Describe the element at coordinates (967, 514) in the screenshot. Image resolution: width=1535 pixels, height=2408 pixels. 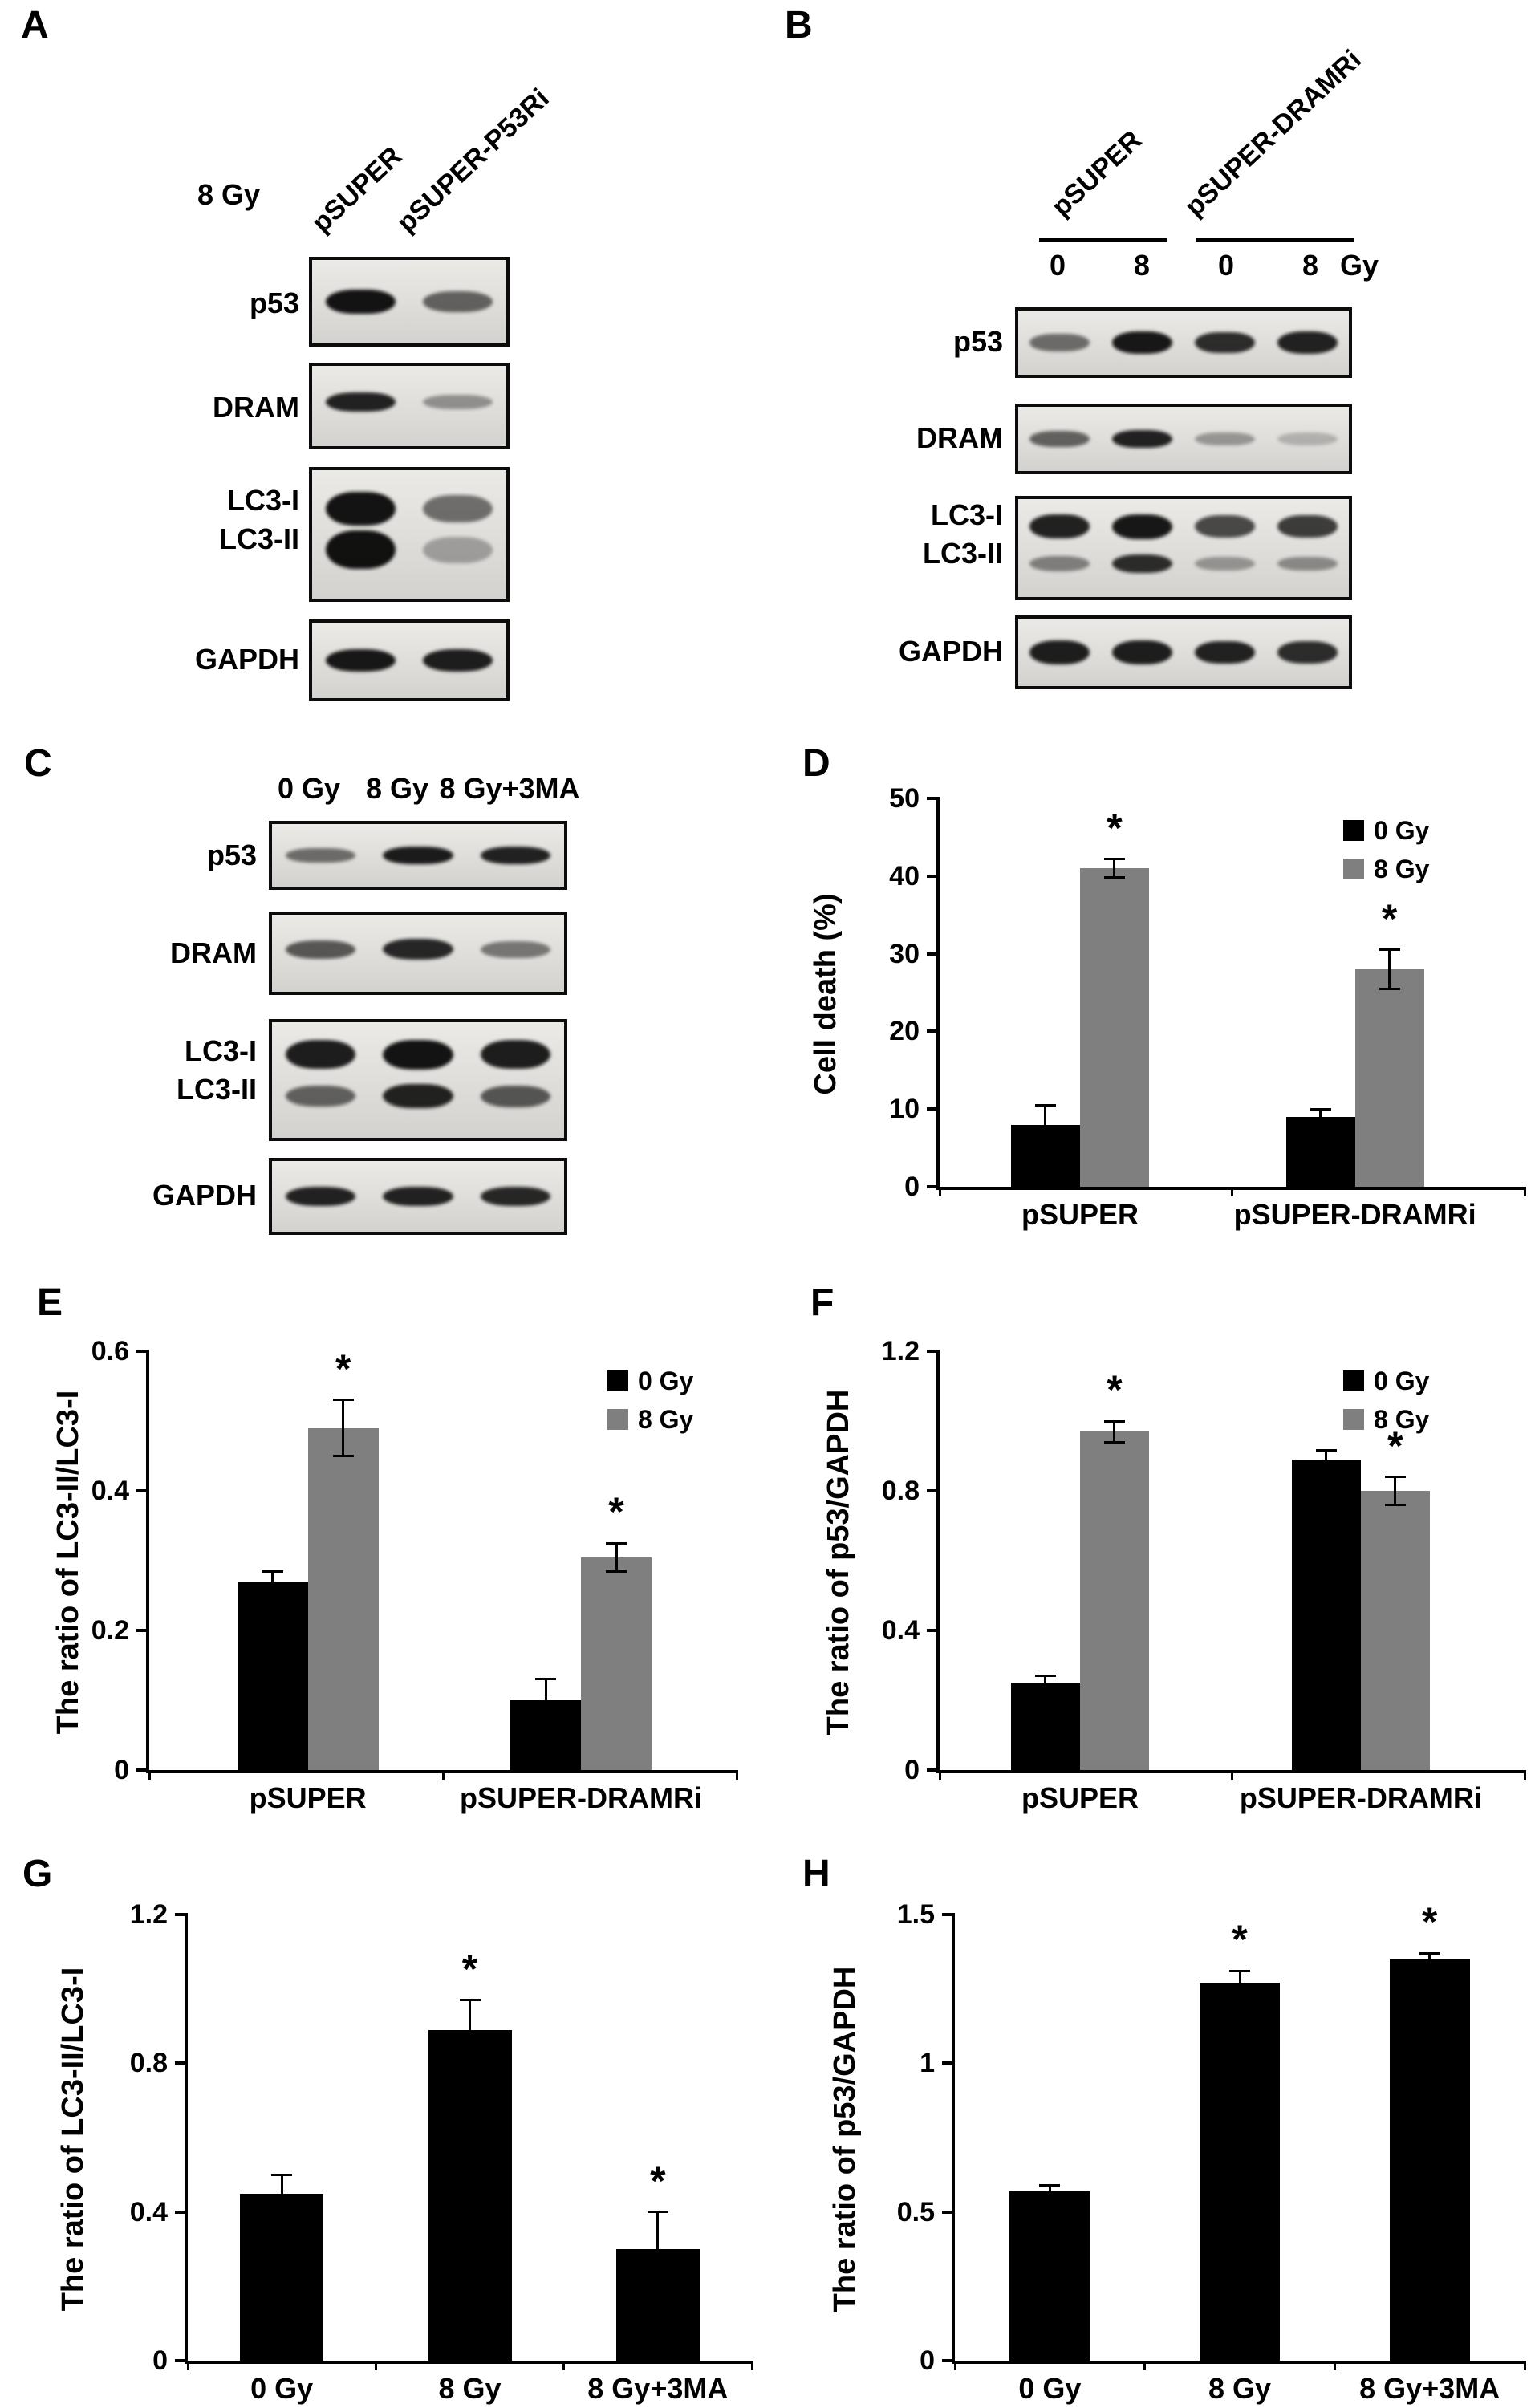
I see `panel-b-row-label-lc3-i: LC3-I` at that location.